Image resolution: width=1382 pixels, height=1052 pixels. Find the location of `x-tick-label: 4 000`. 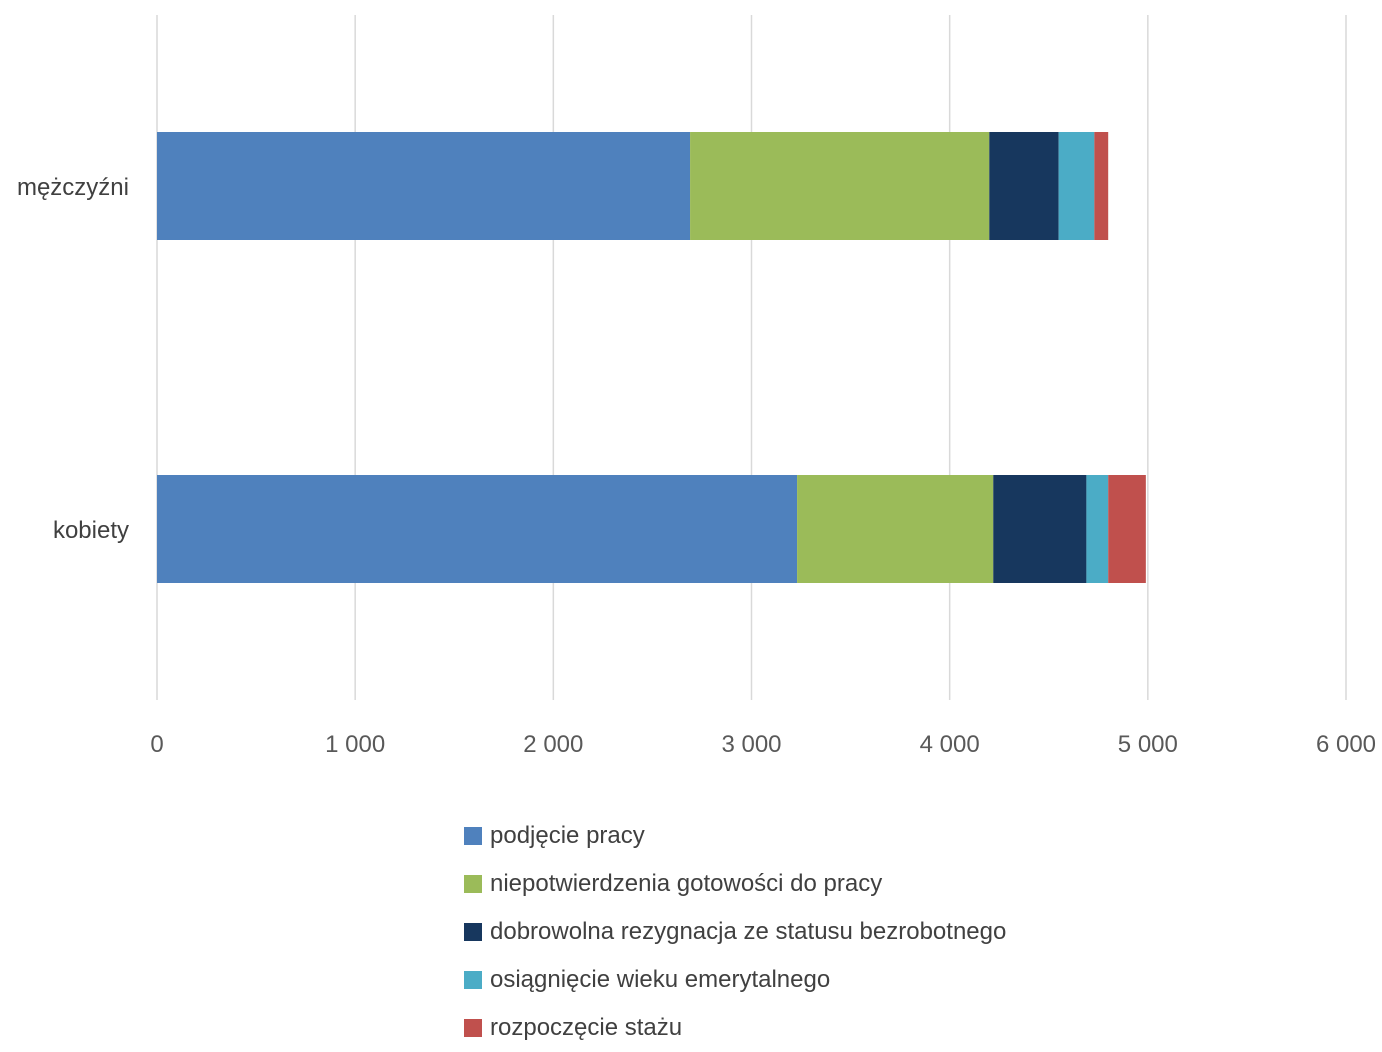

x-tick-label: 4 000 is located at coordinates (950, 744).